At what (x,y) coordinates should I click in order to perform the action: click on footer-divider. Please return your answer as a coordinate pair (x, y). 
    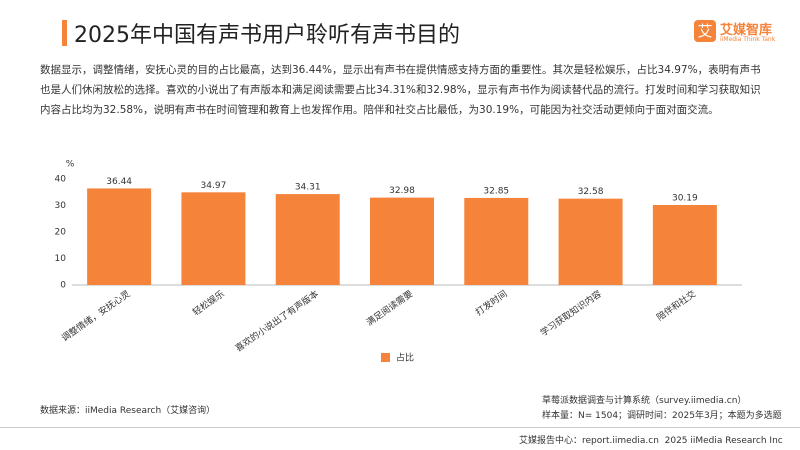
    Looking at the image, I should click on (400, 427).